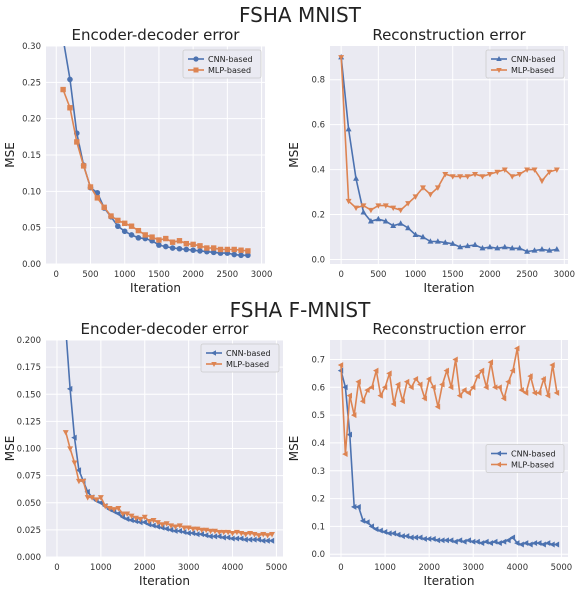 The width and height of the screenshot is (581, 596). What do you see at coordinates (29, 504) in the screenshot?
I see `y-tick-label: 0.050` at bounding box center [29, 504].